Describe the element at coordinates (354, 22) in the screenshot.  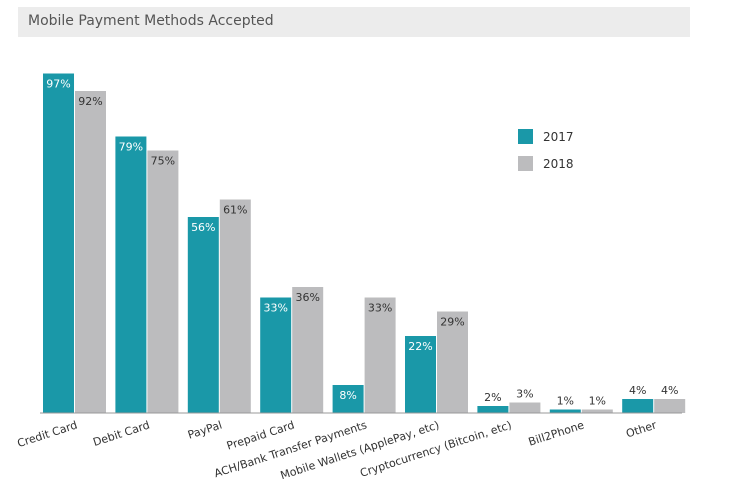
I see `chart-title-bar: Mobile Payment Methods Accepted` at that location.